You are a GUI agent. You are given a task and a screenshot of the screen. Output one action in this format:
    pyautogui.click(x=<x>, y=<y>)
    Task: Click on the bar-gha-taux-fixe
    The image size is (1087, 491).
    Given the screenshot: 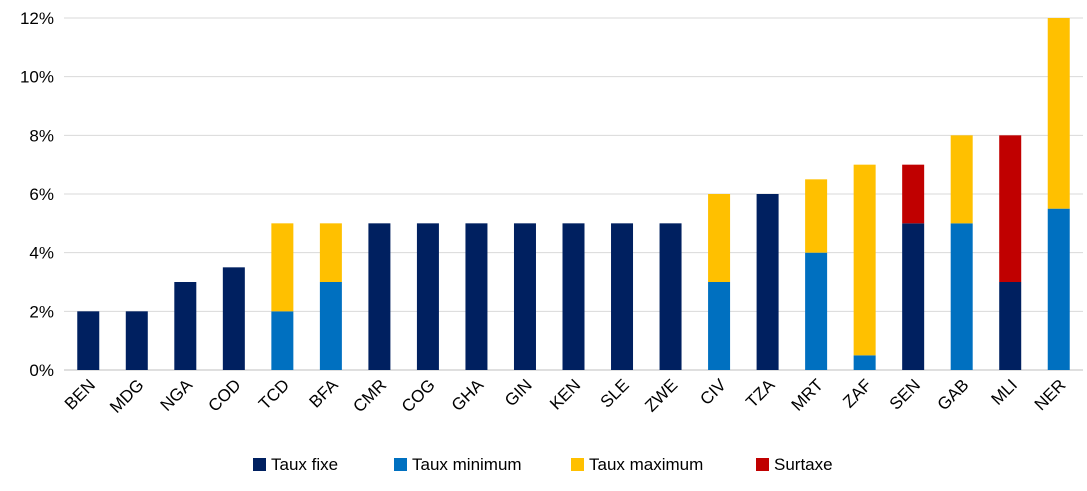 What is the action you would take?
    pyautogui.click(x=476, y=296)
    